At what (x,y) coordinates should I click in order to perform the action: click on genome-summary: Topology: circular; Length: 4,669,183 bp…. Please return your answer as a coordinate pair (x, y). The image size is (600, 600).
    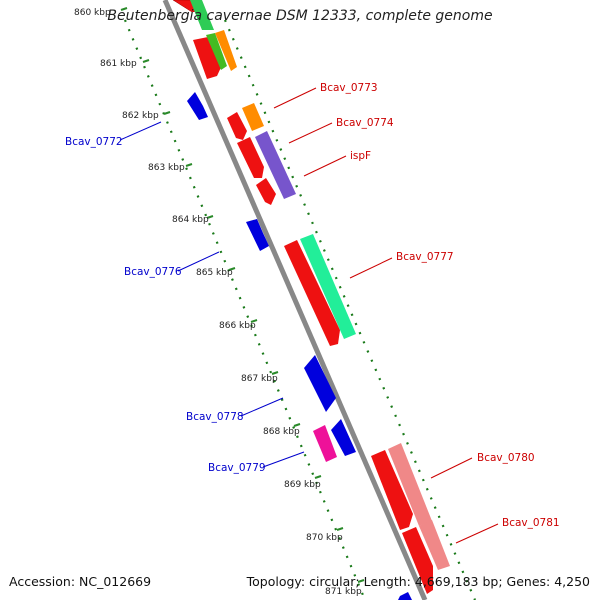
    Looking at the image, I should click on (418, 581).